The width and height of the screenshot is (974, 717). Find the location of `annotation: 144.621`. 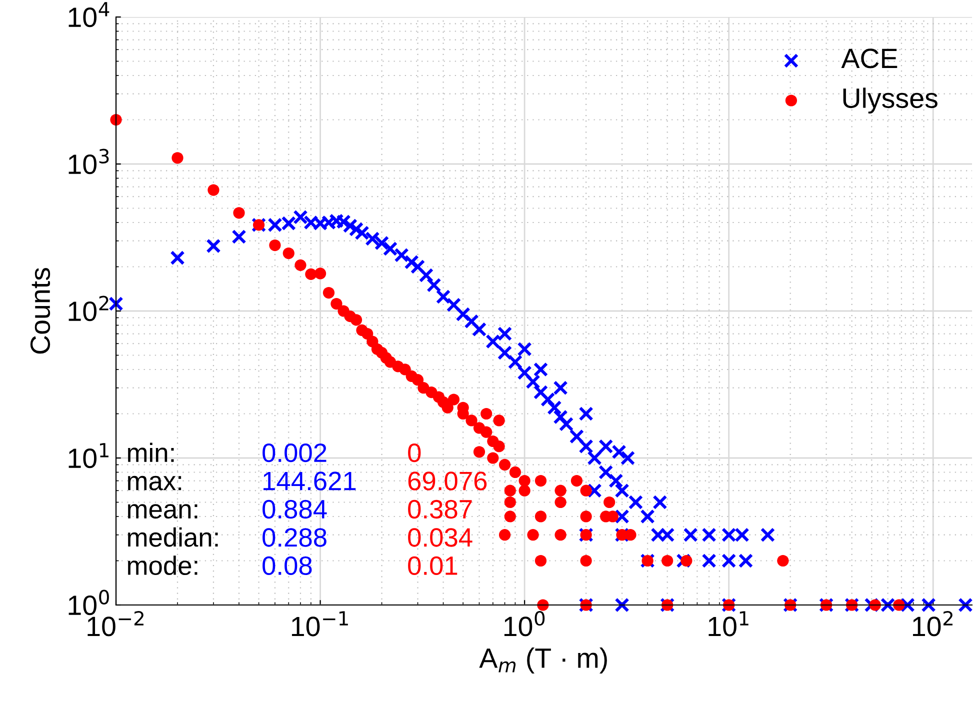

annotation: 144.621 is located at coordinates (310, 481).